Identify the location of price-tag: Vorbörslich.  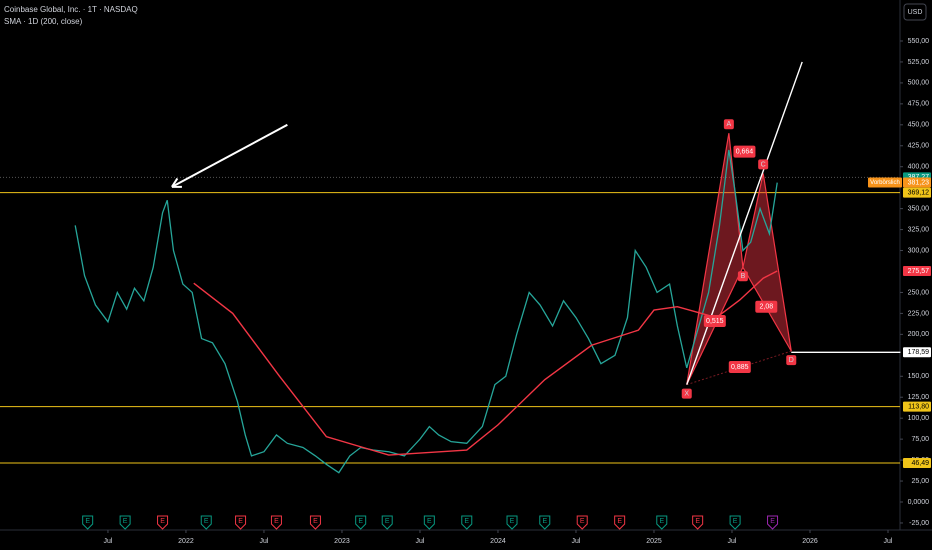
(885, 183).